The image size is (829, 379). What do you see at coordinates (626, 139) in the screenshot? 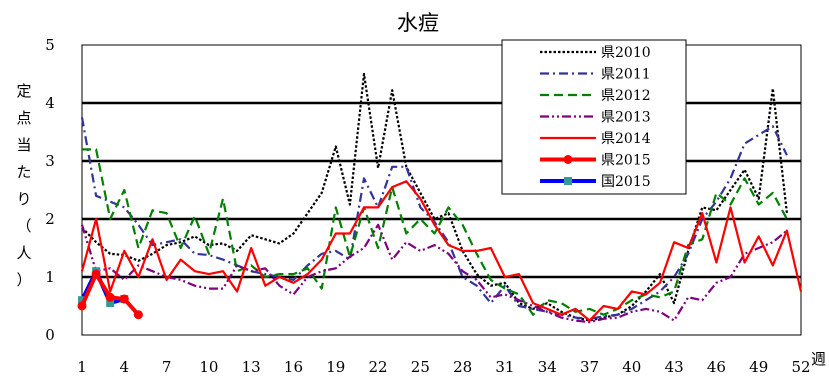
I see `legend-label: 県2014` at bounding box center [626, 139].